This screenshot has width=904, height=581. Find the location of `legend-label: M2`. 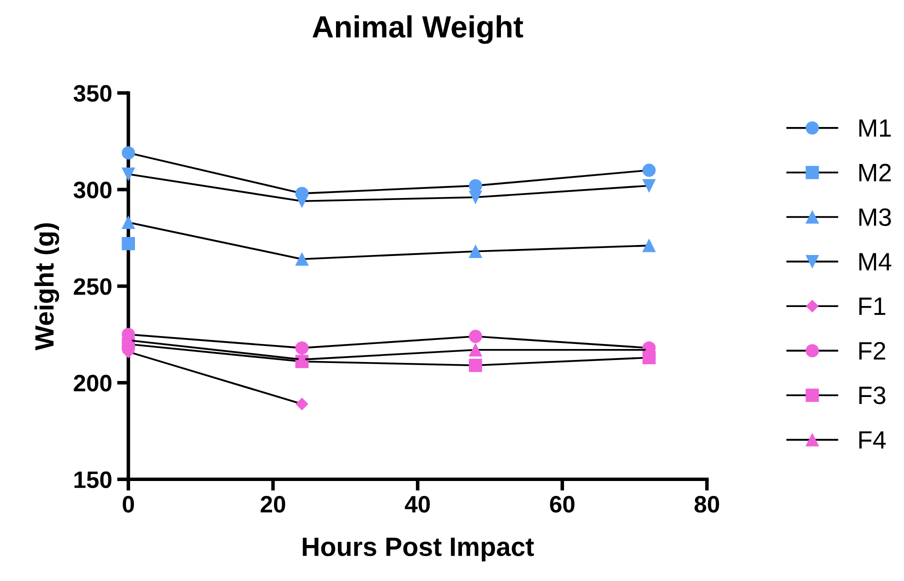

legend-label: M2 is located at coordinates (875, 173).